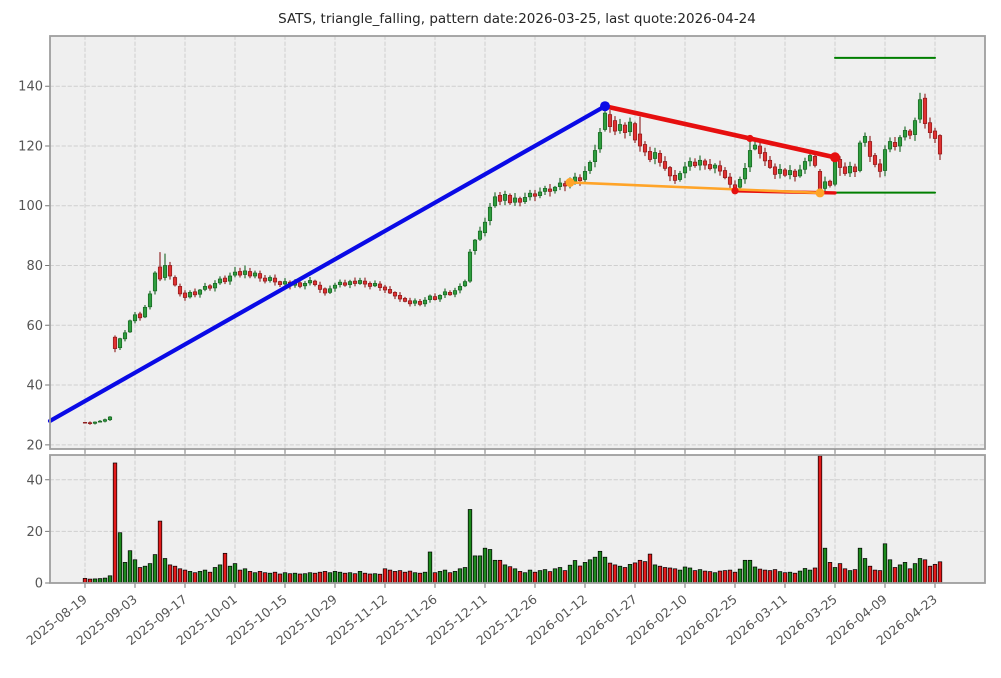 This screenshot has width=1001, height=678. I want to click on red-resistance-line, so click(720, 131).